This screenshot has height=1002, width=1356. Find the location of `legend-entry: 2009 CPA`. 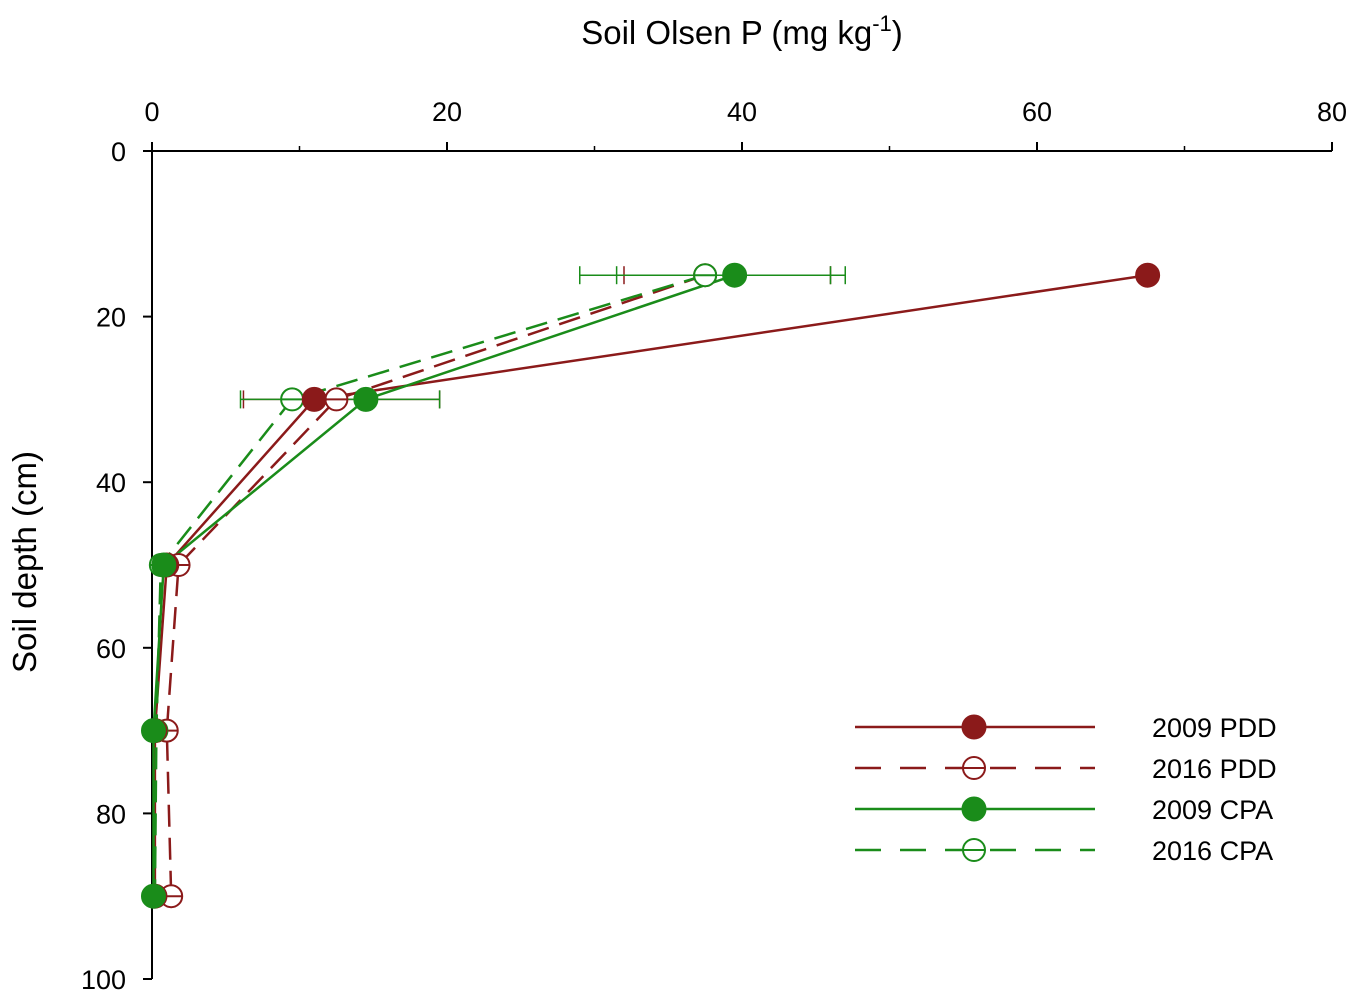

legend-entry: 2009 CPA is located at coordinates (1064, 810).